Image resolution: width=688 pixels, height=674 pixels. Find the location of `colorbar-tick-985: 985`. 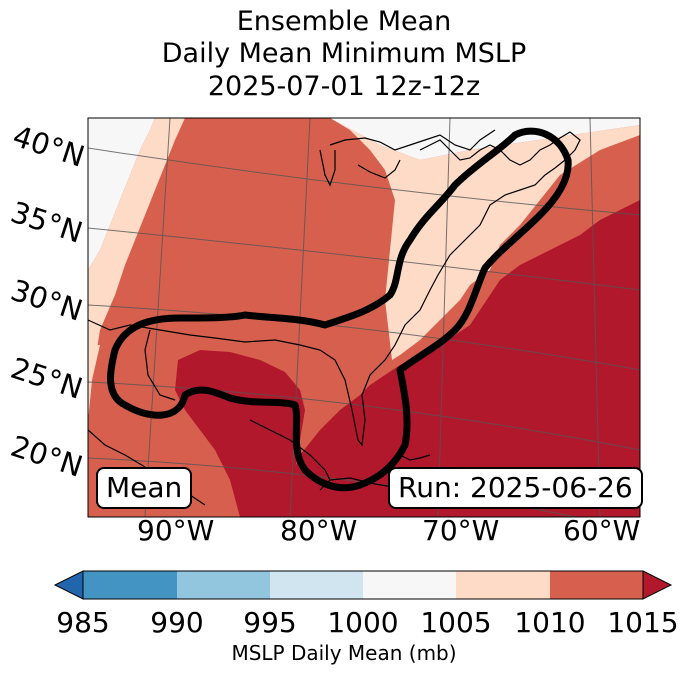

colorbar-tick-985: 985 is located at coordinates (83, 622).